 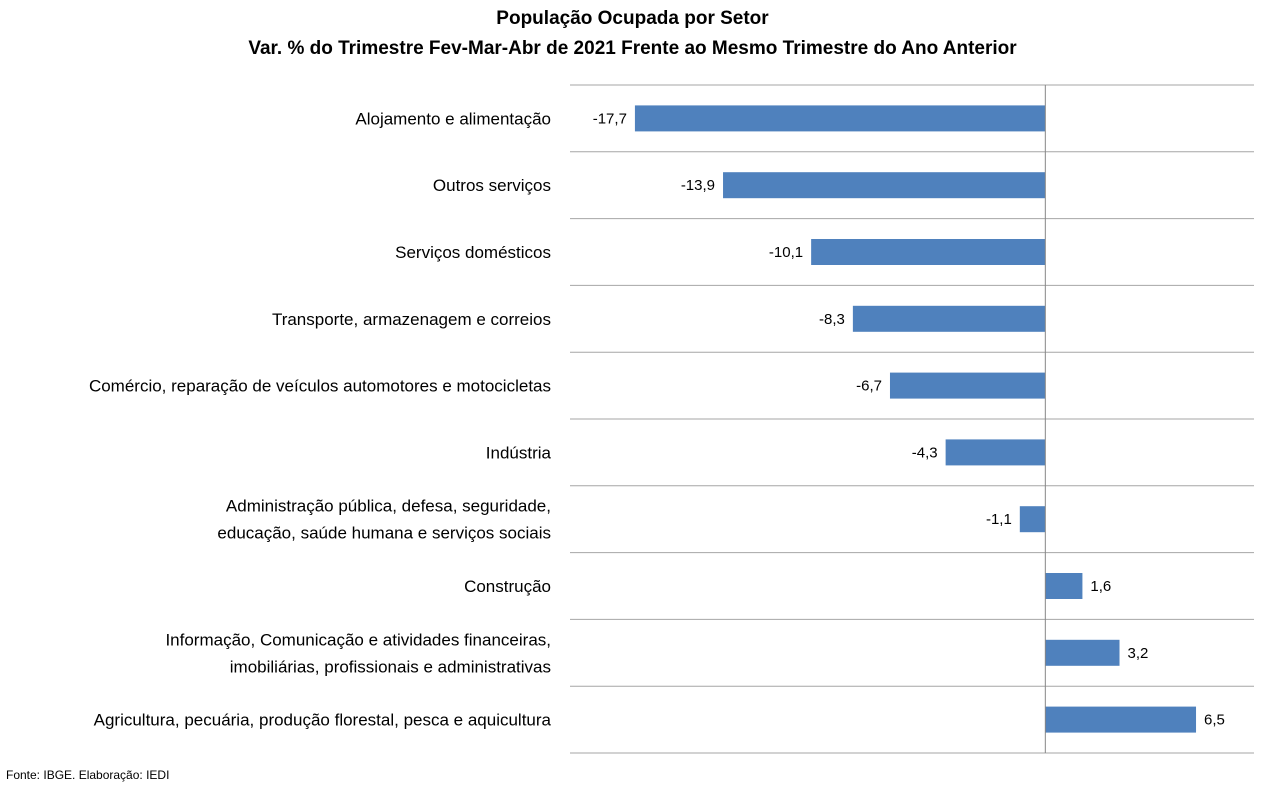 What do you see at coordinates (1214, 720) in the screenshot?
I see `data-label: 6,5` at bounding box center [1214, 720].